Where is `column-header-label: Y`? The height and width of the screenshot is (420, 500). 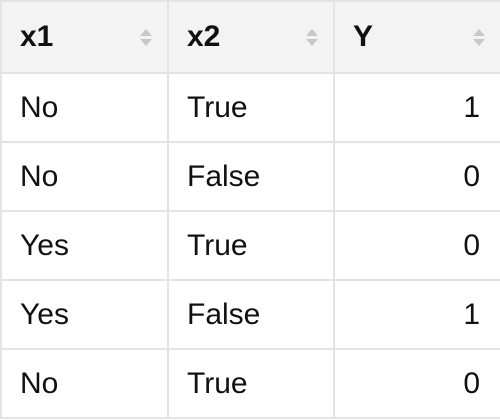
column-header-label: Y is located at coordinates (363, 36).